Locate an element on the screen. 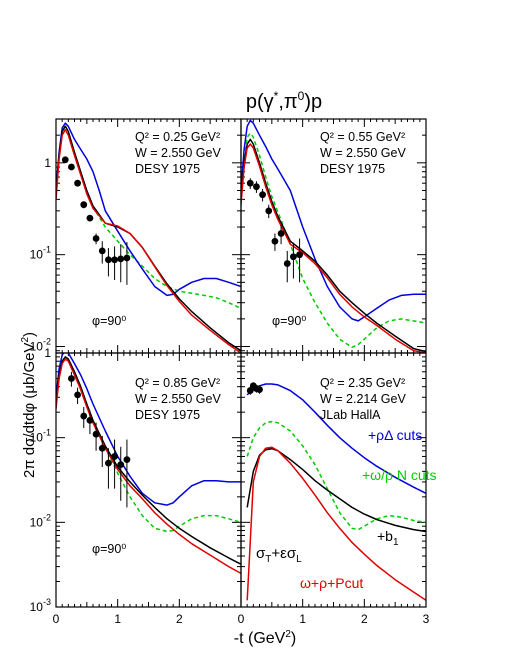 This screenshot has height=660, width=510. legend-sigma: σT+εσL is located at coordinates (279, 555).